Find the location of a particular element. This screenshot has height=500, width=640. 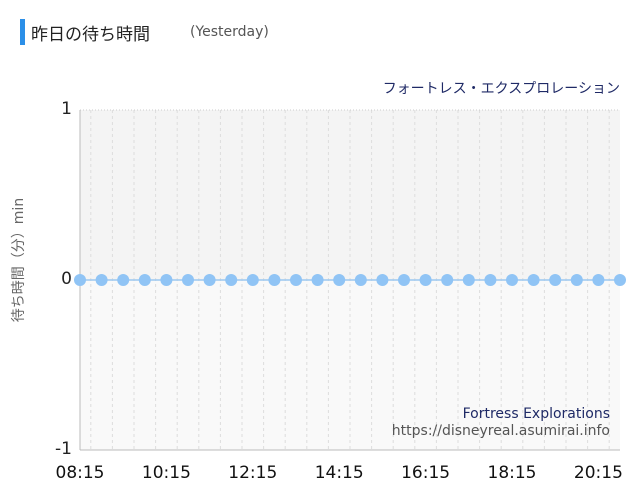

y-tick-label: 0 is located at coordinates (66, 279).